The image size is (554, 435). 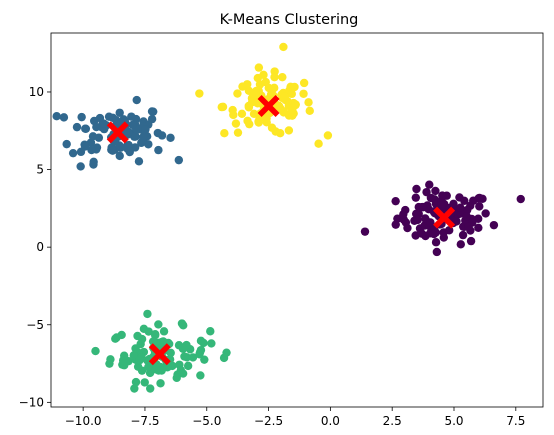 I want to click on x-tick-label: 7.5, so click(x=515, y=421).